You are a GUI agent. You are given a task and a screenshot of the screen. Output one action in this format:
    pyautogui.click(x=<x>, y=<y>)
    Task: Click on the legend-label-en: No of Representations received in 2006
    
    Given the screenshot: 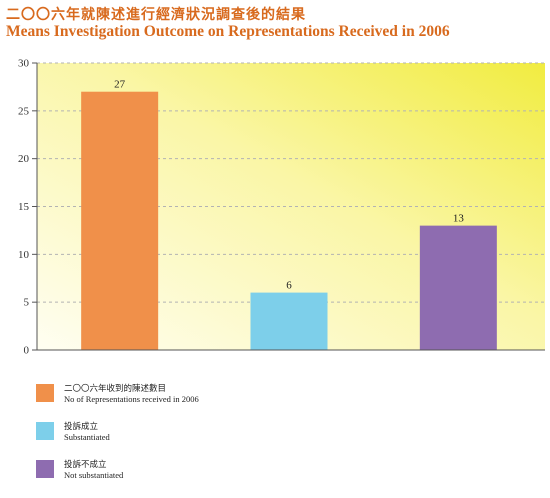 What is the action you would take?
    pyautogui.click(x=131, y=399)
    